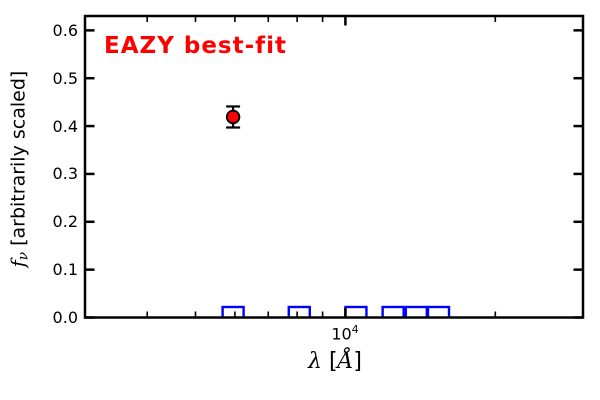 The image size is (600, 400). Describe the element at coordinates (18, 161) in the screenshot. I see `ylabel-units-text: [arbitrarily scaled]` at that location.